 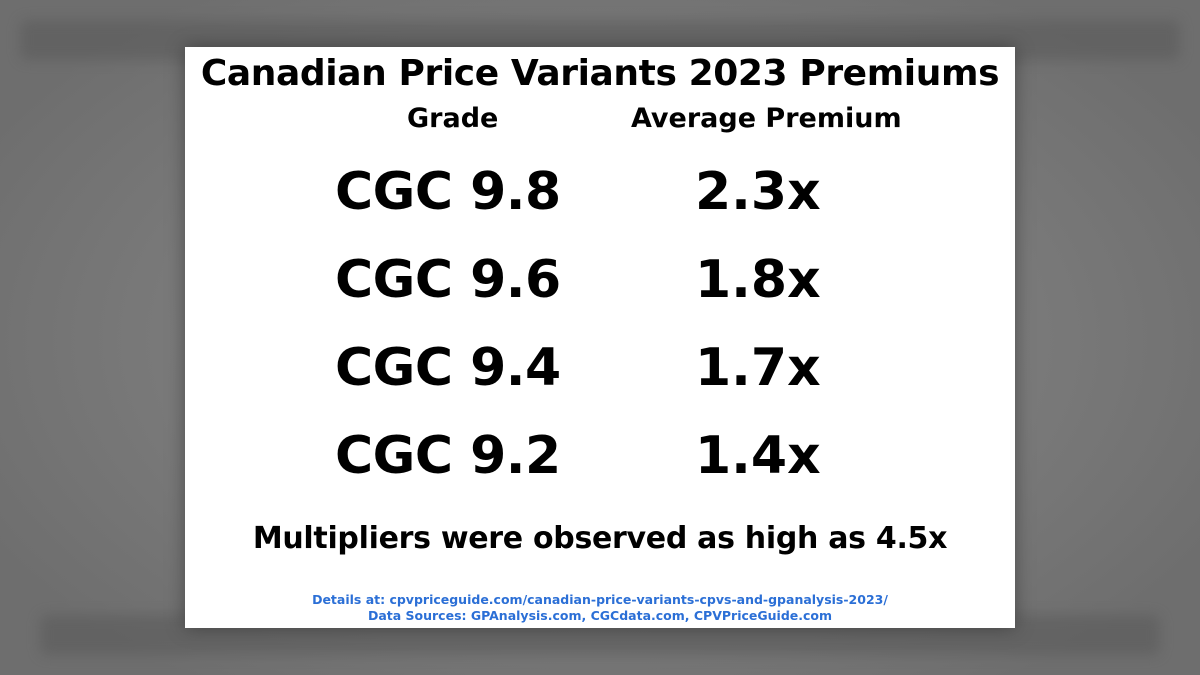 What do you see at coordinates (758, 368) in the screenshot?
I see `premium-cell: 1.7x` at bounding box center [758, 368].